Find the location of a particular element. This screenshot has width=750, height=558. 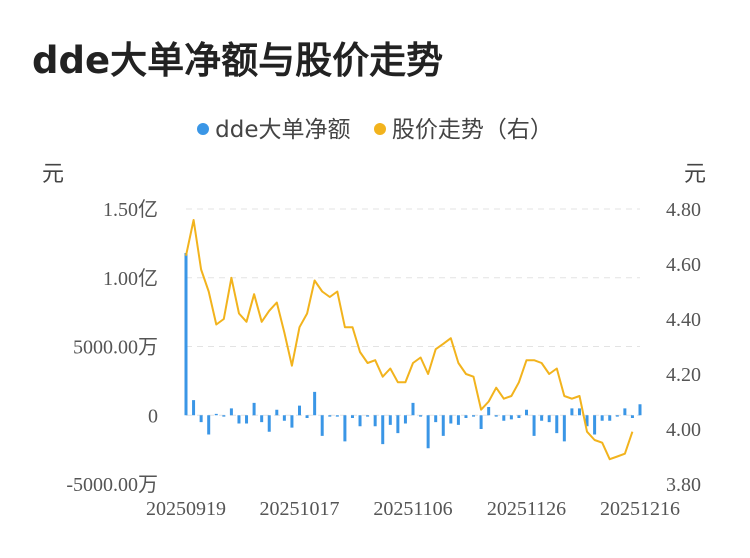

x-tick-label: 20250919 is located at coordinates (186, 509).